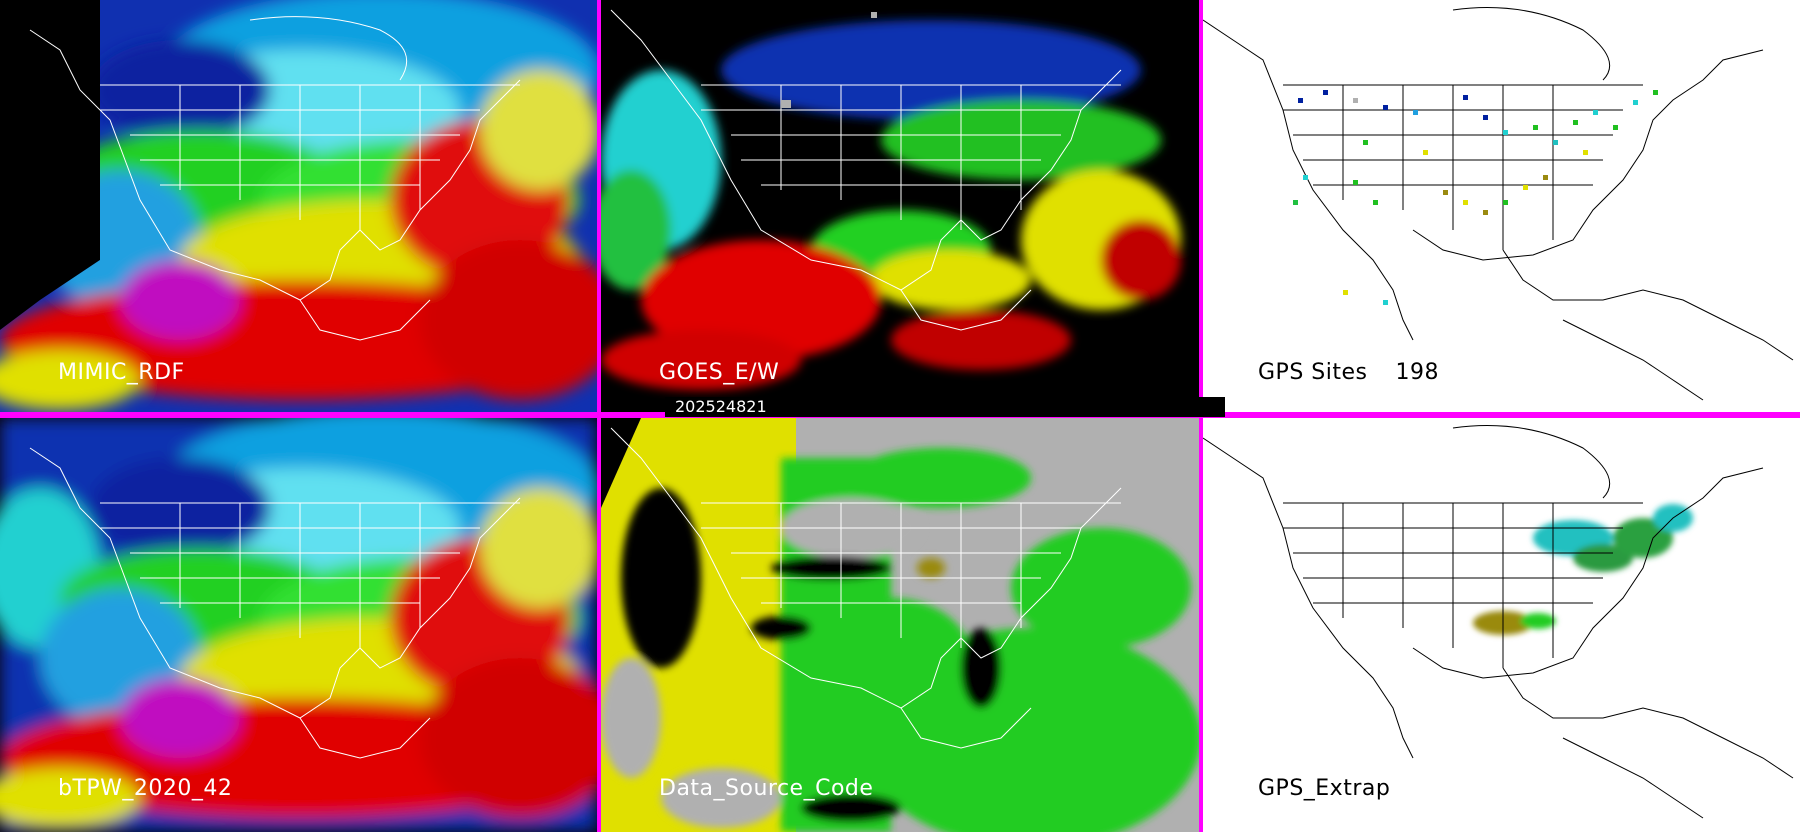  What do you see at coordinates (1324, 788) in the screenshot?
I see `panel-label: GPS_Extrap` at bounding box center [1324, 788].